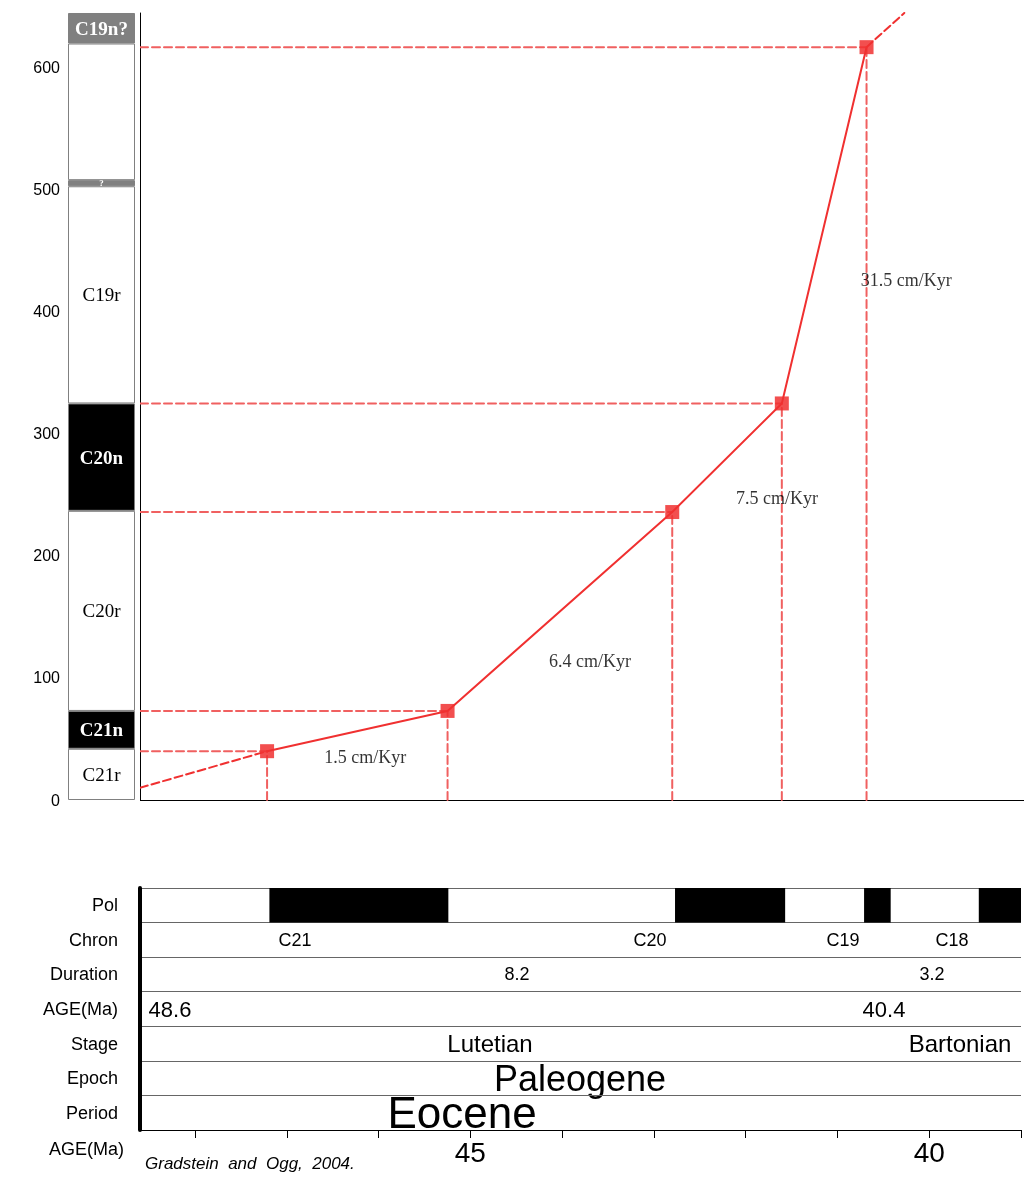  Describe the element at coordinates (47, 190) in the screenshot. I see `y-tick-label: 500` at that location.